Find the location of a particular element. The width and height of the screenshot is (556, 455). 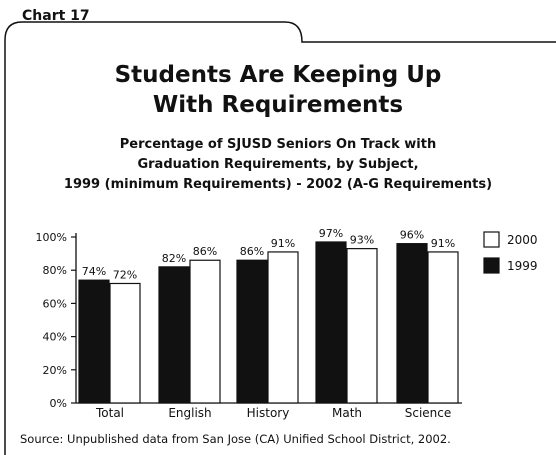

x-tick-label: Total is located at coordinates (109, 413).